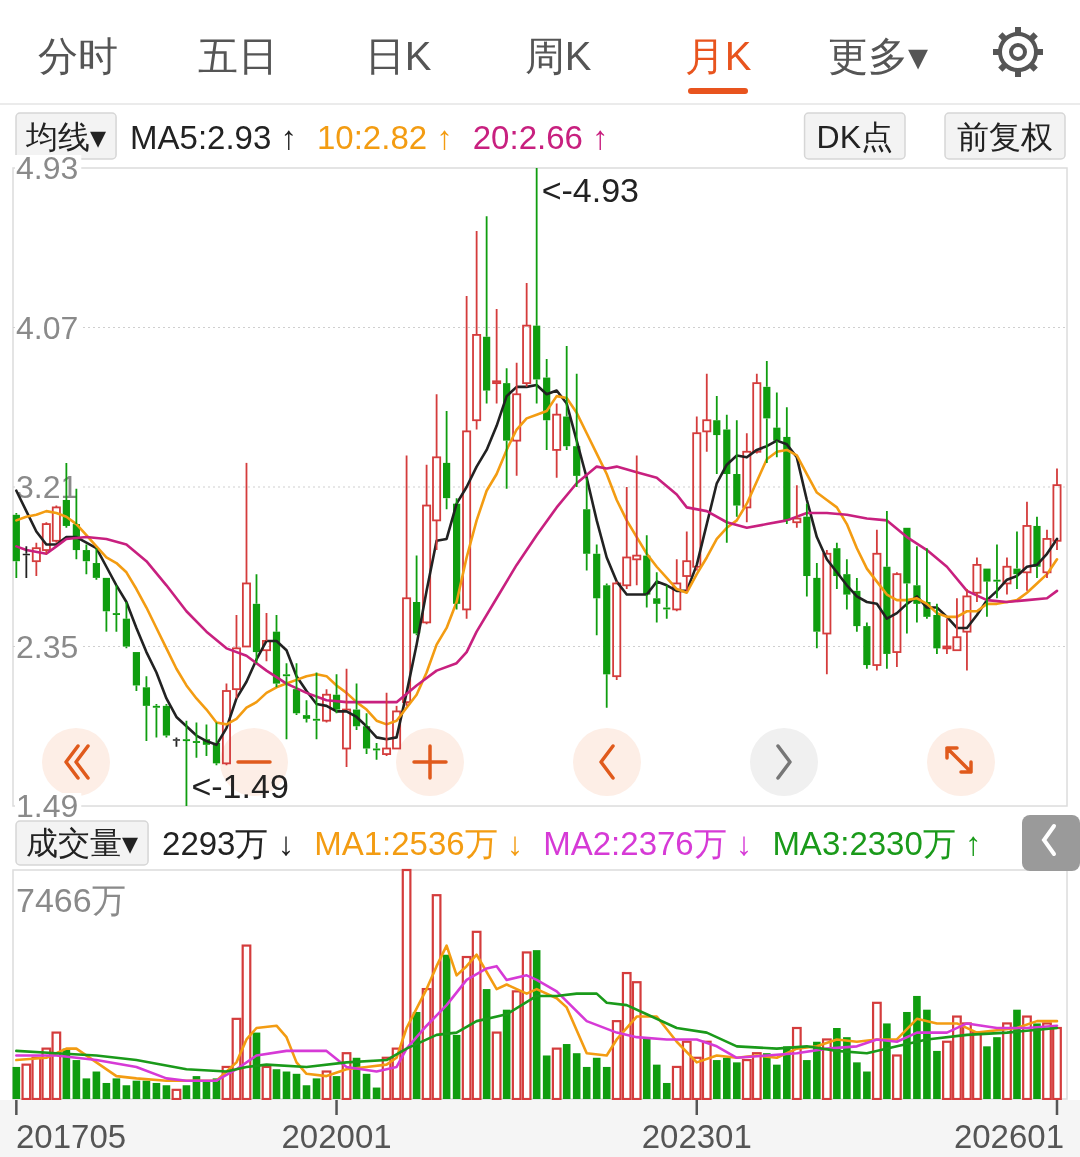 The width and height of the screenshot is (1080, 1157). Describe the element at coordinates (238, 56) in the screenshot. I see `category-label: 五日` at that location.